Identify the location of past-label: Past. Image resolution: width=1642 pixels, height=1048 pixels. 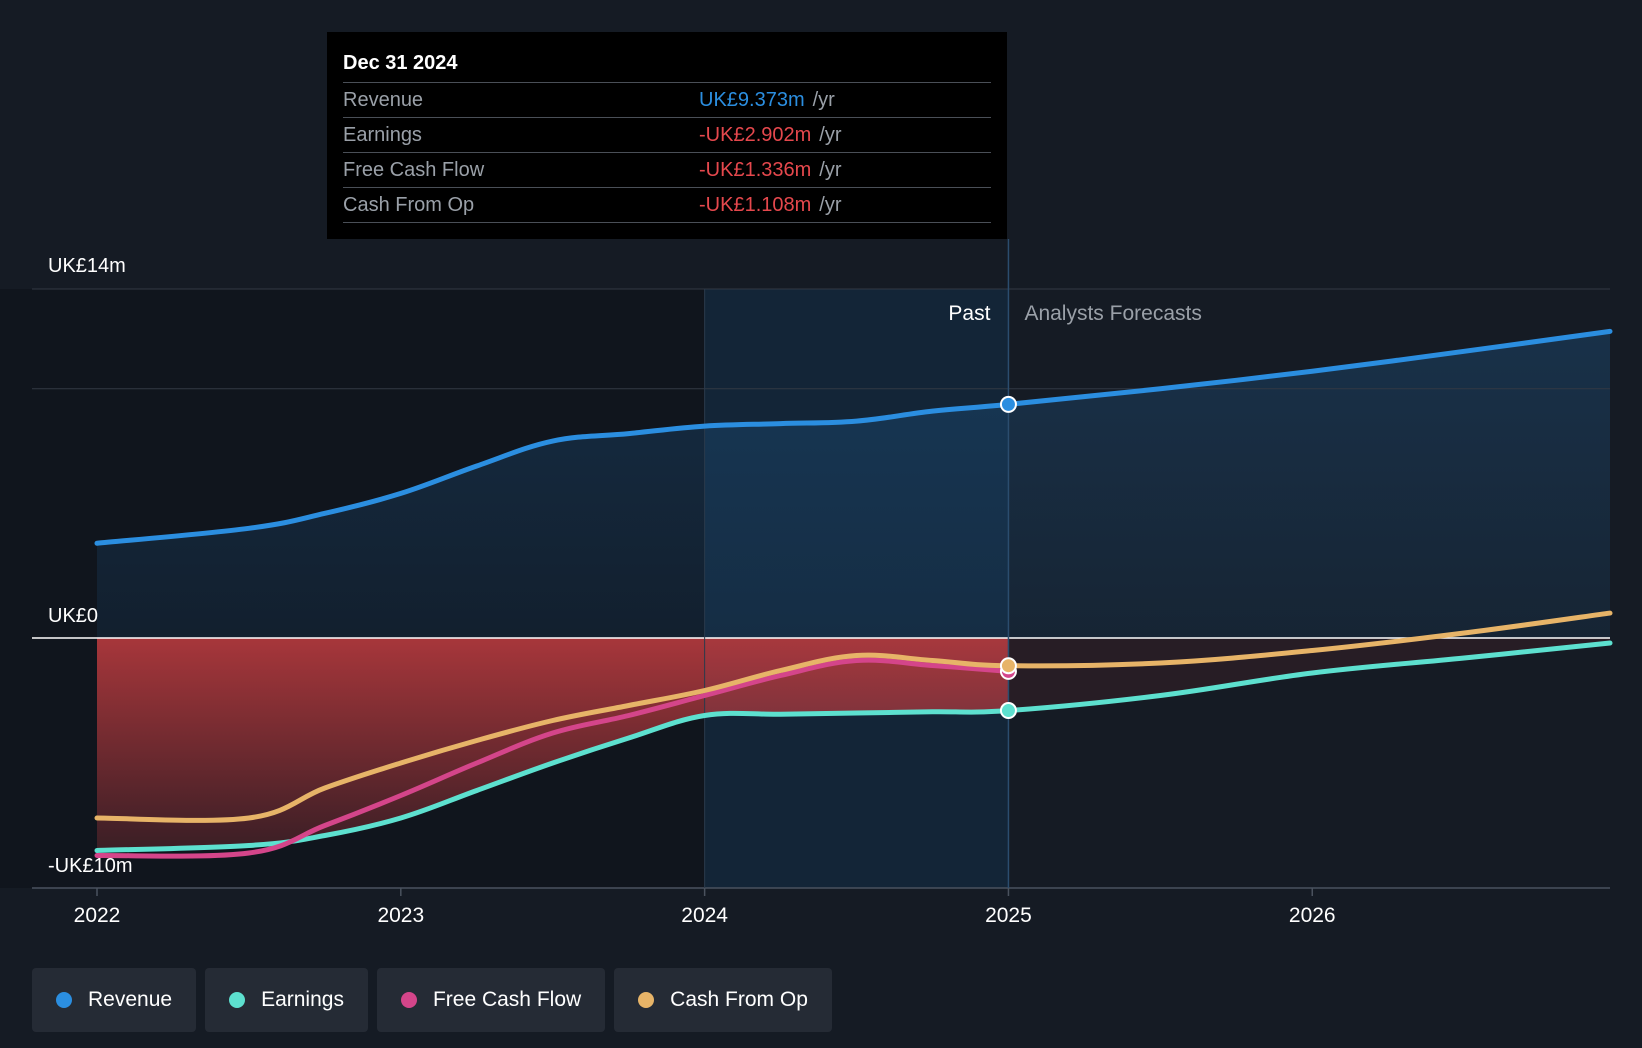
(969, 313).